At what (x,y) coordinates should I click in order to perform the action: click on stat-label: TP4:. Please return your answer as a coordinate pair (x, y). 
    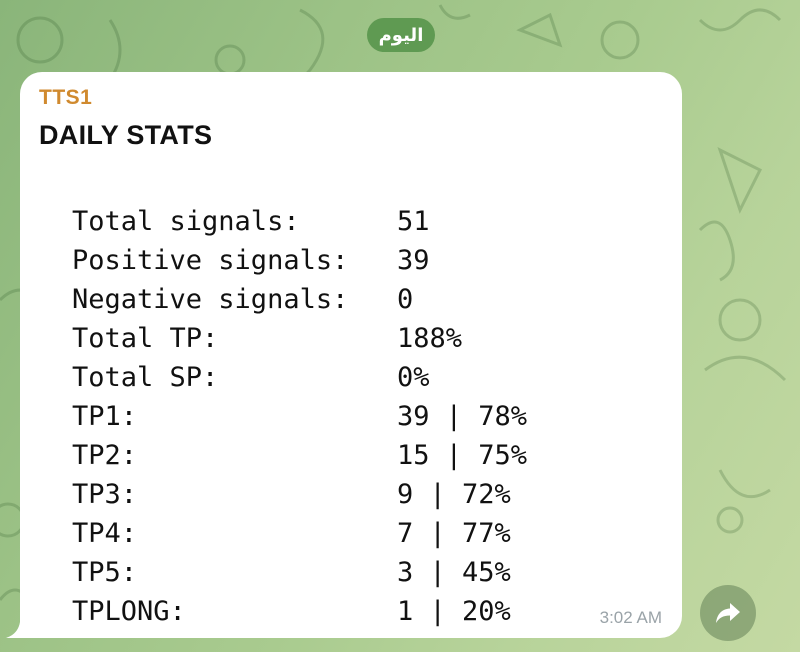
    Looking at the image, I should click on (105, 533).